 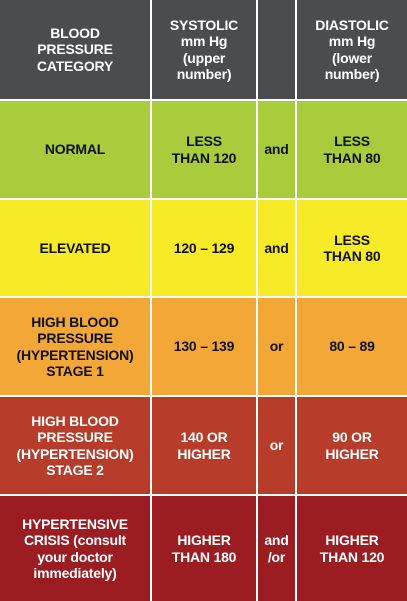 I want to click on header-diastolic: DIASTOLIC mm Hg (lower number), so click(x=352, y=50).